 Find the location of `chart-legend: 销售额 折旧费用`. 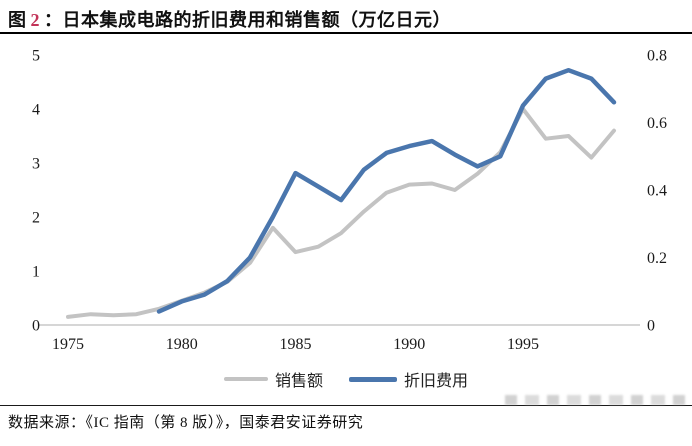

chart-legend: 销售额 折旧费用 is located at coordinates (346, 379).